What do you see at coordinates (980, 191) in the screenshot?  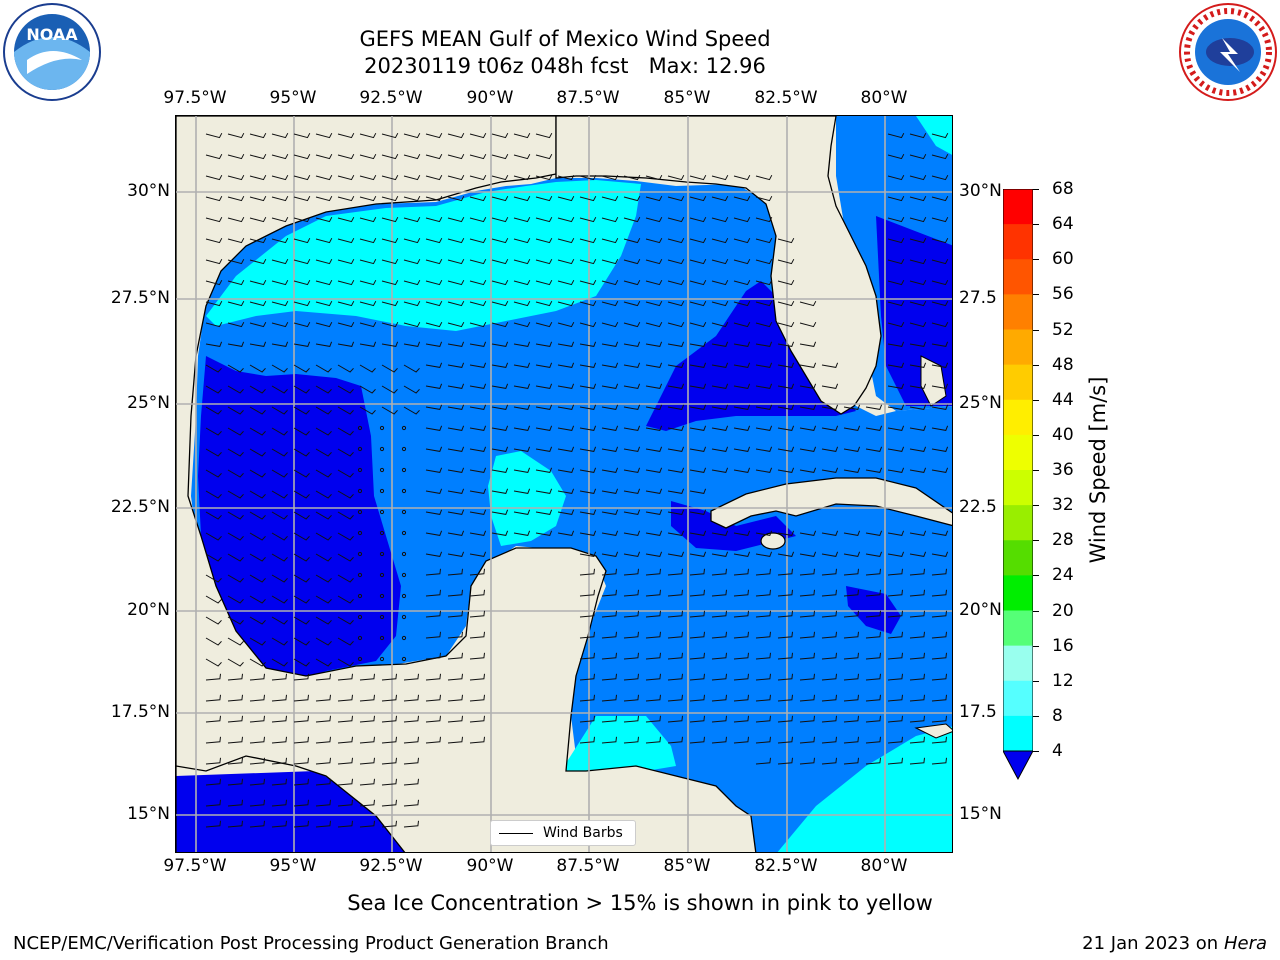 I see `right-lat-label: 30°N` at bounding box center [980, 191].